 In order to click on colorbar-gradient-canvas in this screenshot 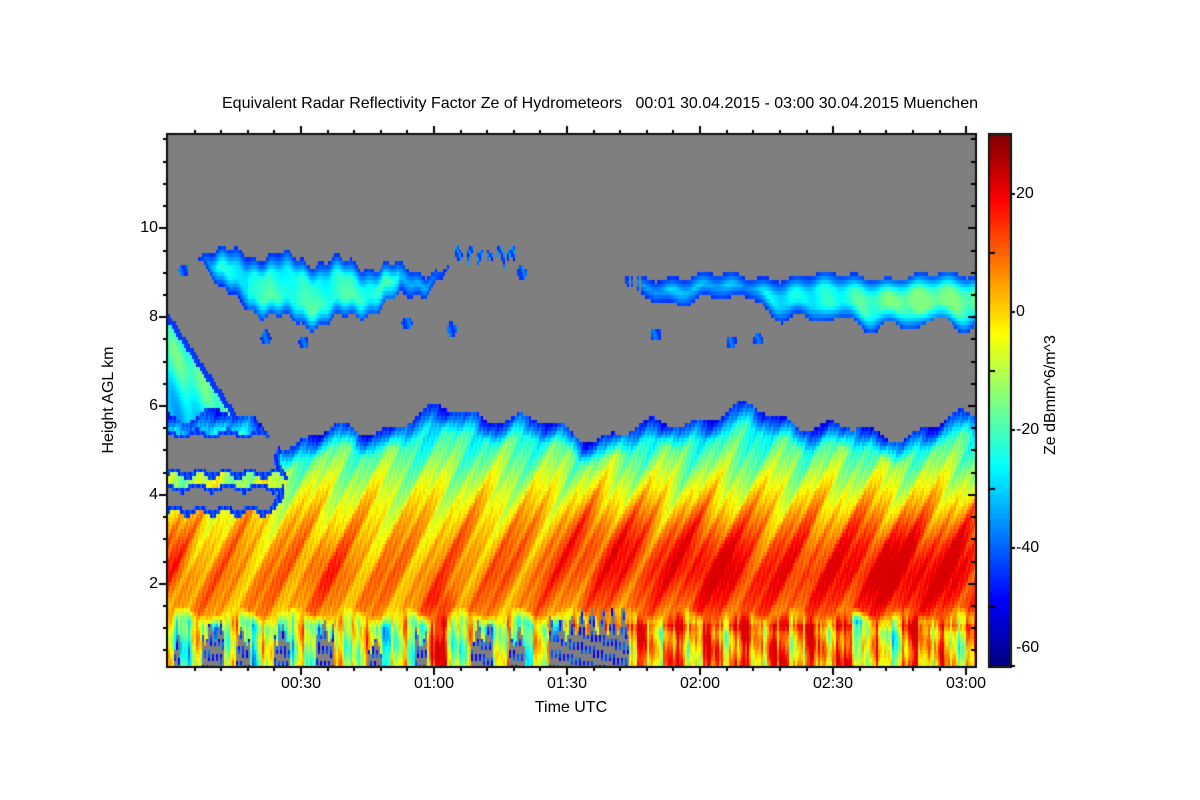, I will do `click(1000, 400)`.